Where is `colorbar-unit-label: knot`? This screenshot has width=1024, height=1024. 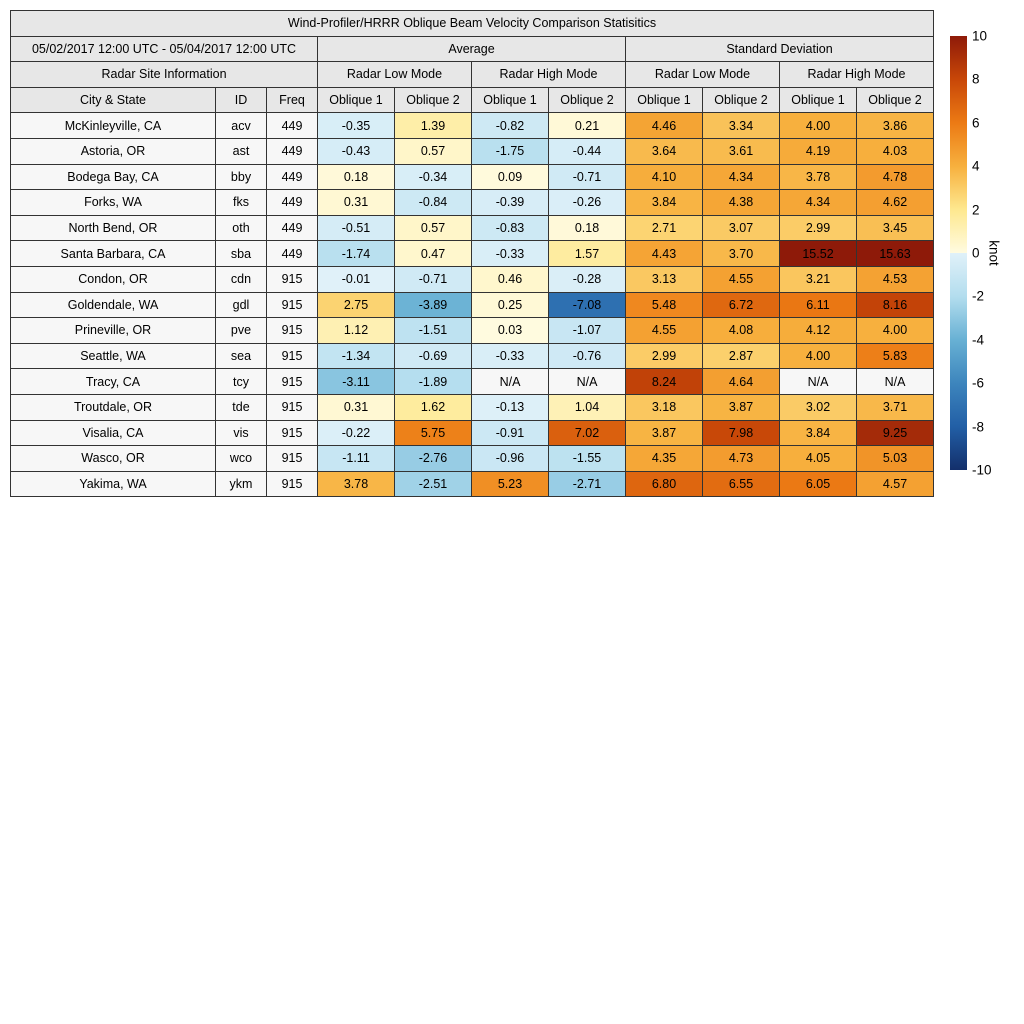 colorbar-unit-label: knot is located at coordinates (994, 253).